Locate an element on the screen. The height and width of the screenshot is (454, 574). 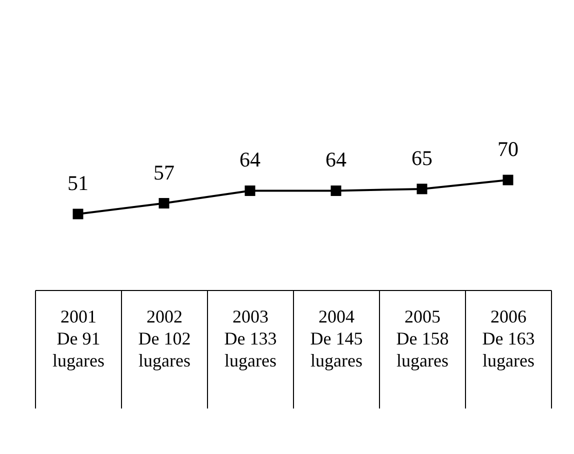
x-tick-label: 2001 De 91 lugares is located at coordinates (78, 338).